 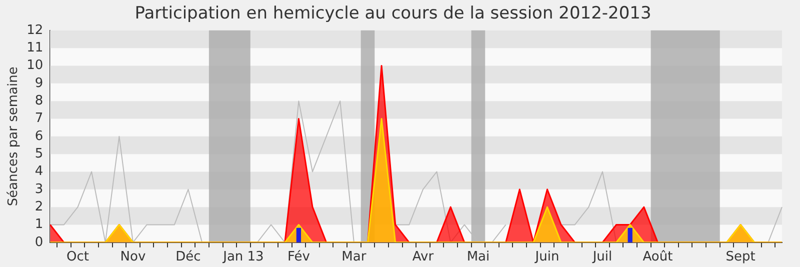 What do you see at coordinates (478, 257) in the screenshot?
I see `x-tick-label: Mai` at bounding box center [478, 257].